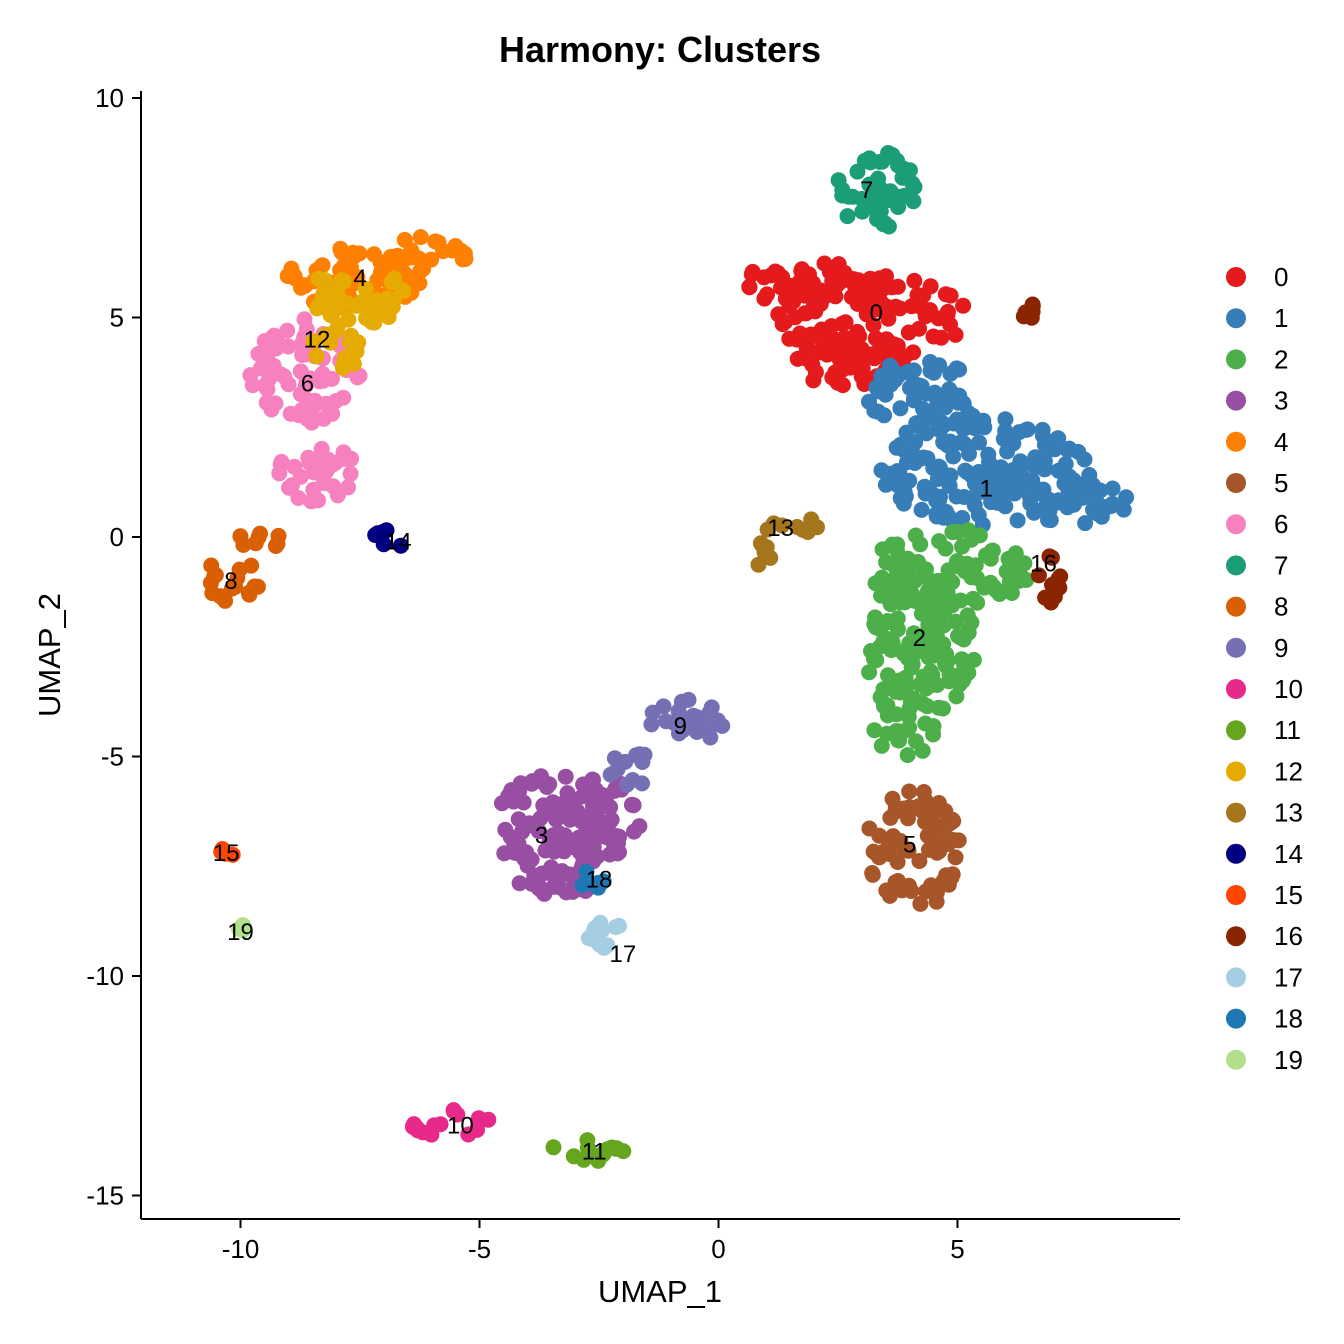 Image resolution: width=1344 pixels, height=1344 pixels. Describe the element at coordinates (1257, 277) in the screenshot. I see `legend-item-0: 0` at that location.